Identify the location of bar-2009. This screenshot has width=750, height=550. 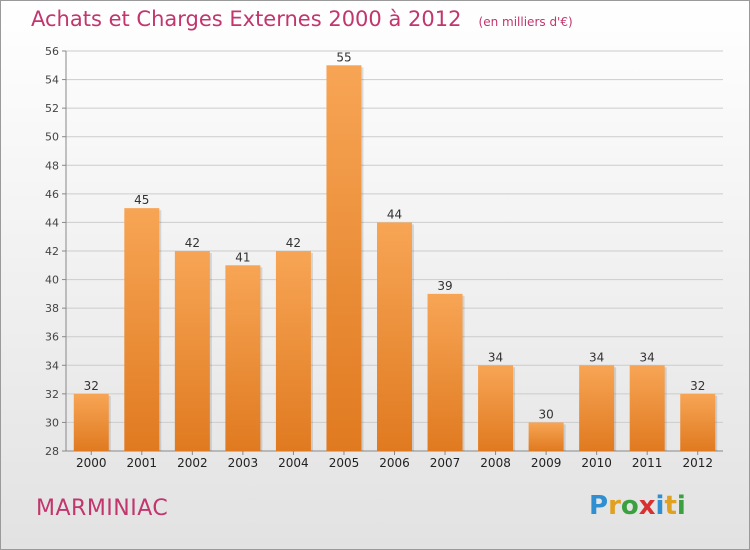
(546, 436).